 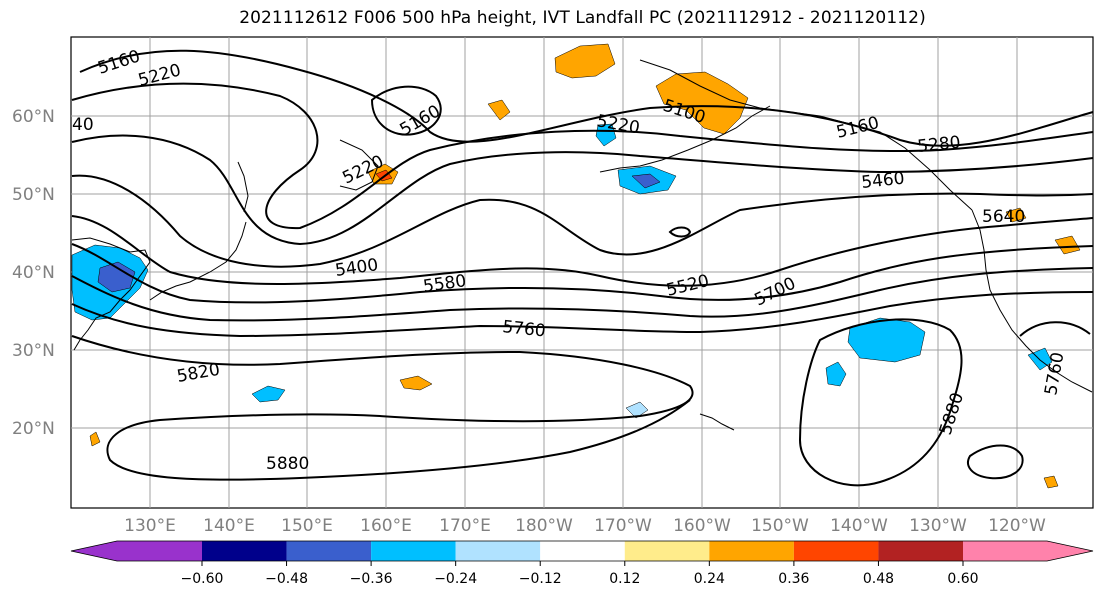 What do you see at coordinates (624, 579) in the screenshot?
I see `colorbar-tick-label: 0.12` at bounding box center [624, 579].